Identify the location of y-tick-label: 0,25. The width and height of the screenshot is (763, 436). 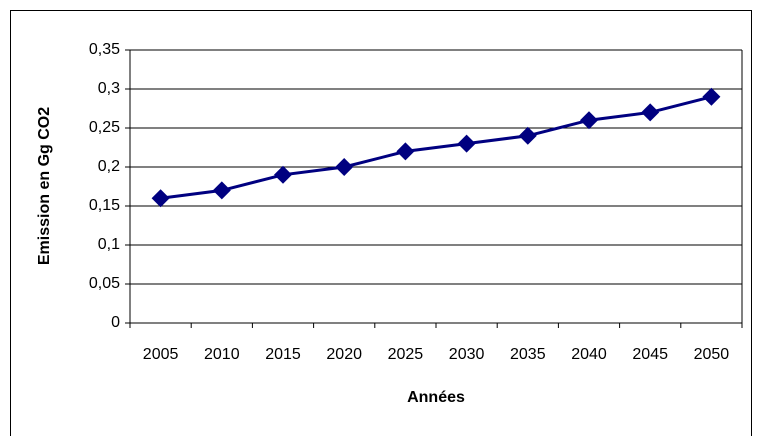
(104, 127).